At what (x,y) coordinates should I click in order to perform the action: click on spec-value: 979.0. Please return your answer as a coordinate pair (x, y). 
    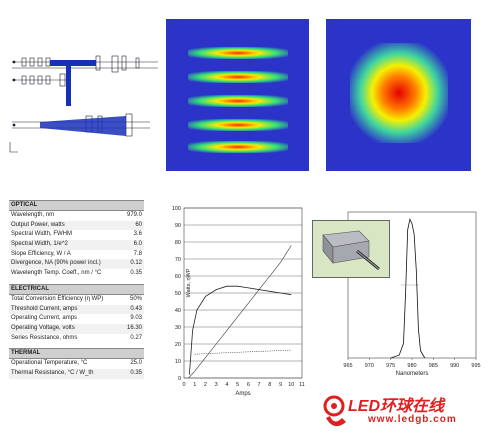
    Looking at the image, I should click on (134, 215).